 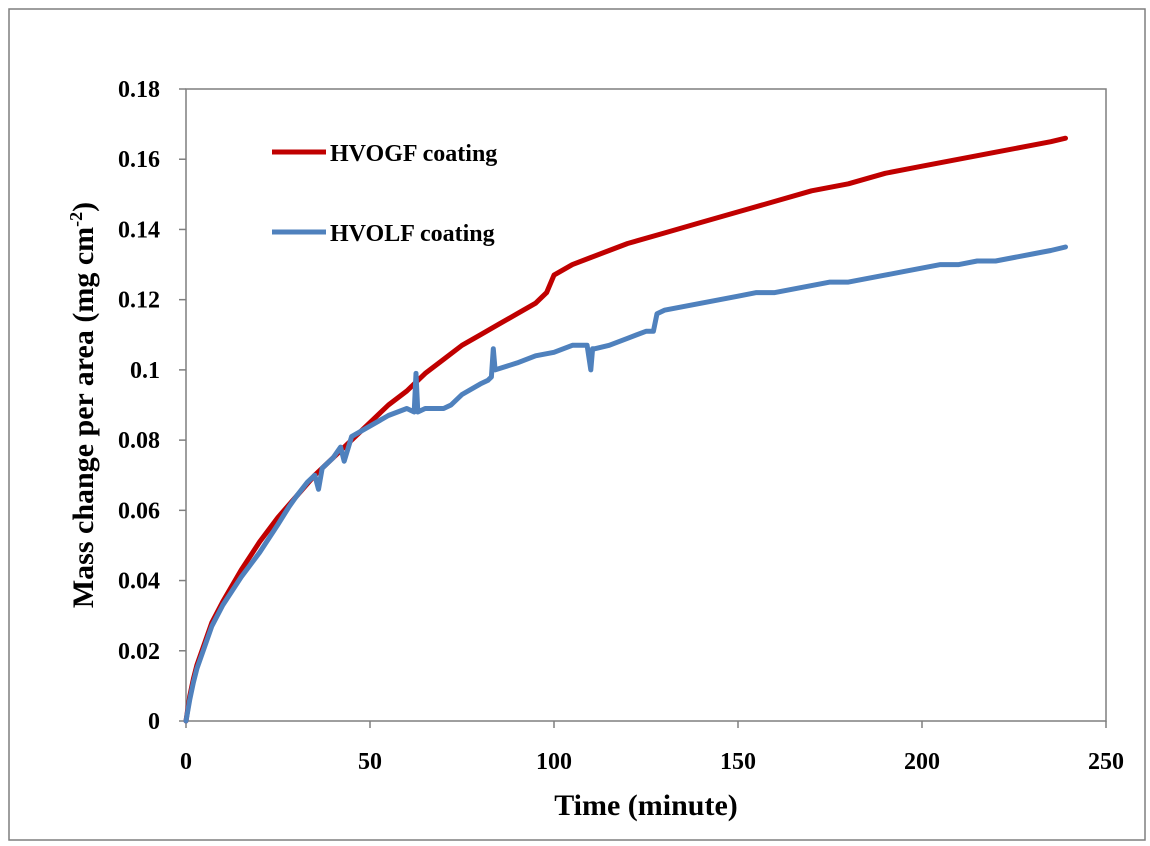 I want to click on y-tick-label: 0.04, so click(x=139, y=582).